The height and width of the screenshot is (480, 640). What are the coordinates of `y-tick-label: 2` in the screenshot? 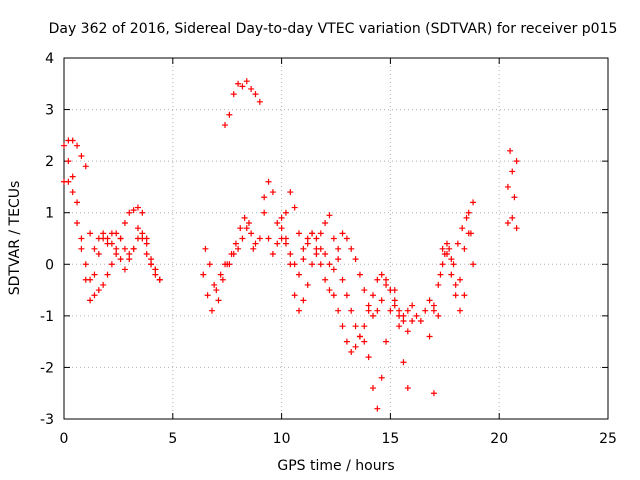 It's located at (49, 162).